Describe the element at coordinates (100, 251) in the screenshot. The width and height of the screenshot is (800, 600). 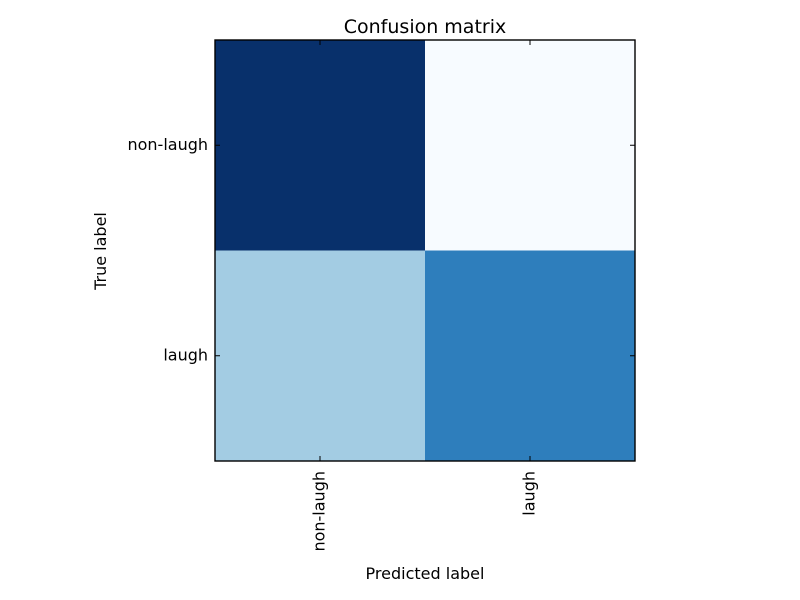
I see `y-axis-label: True label` at that location.